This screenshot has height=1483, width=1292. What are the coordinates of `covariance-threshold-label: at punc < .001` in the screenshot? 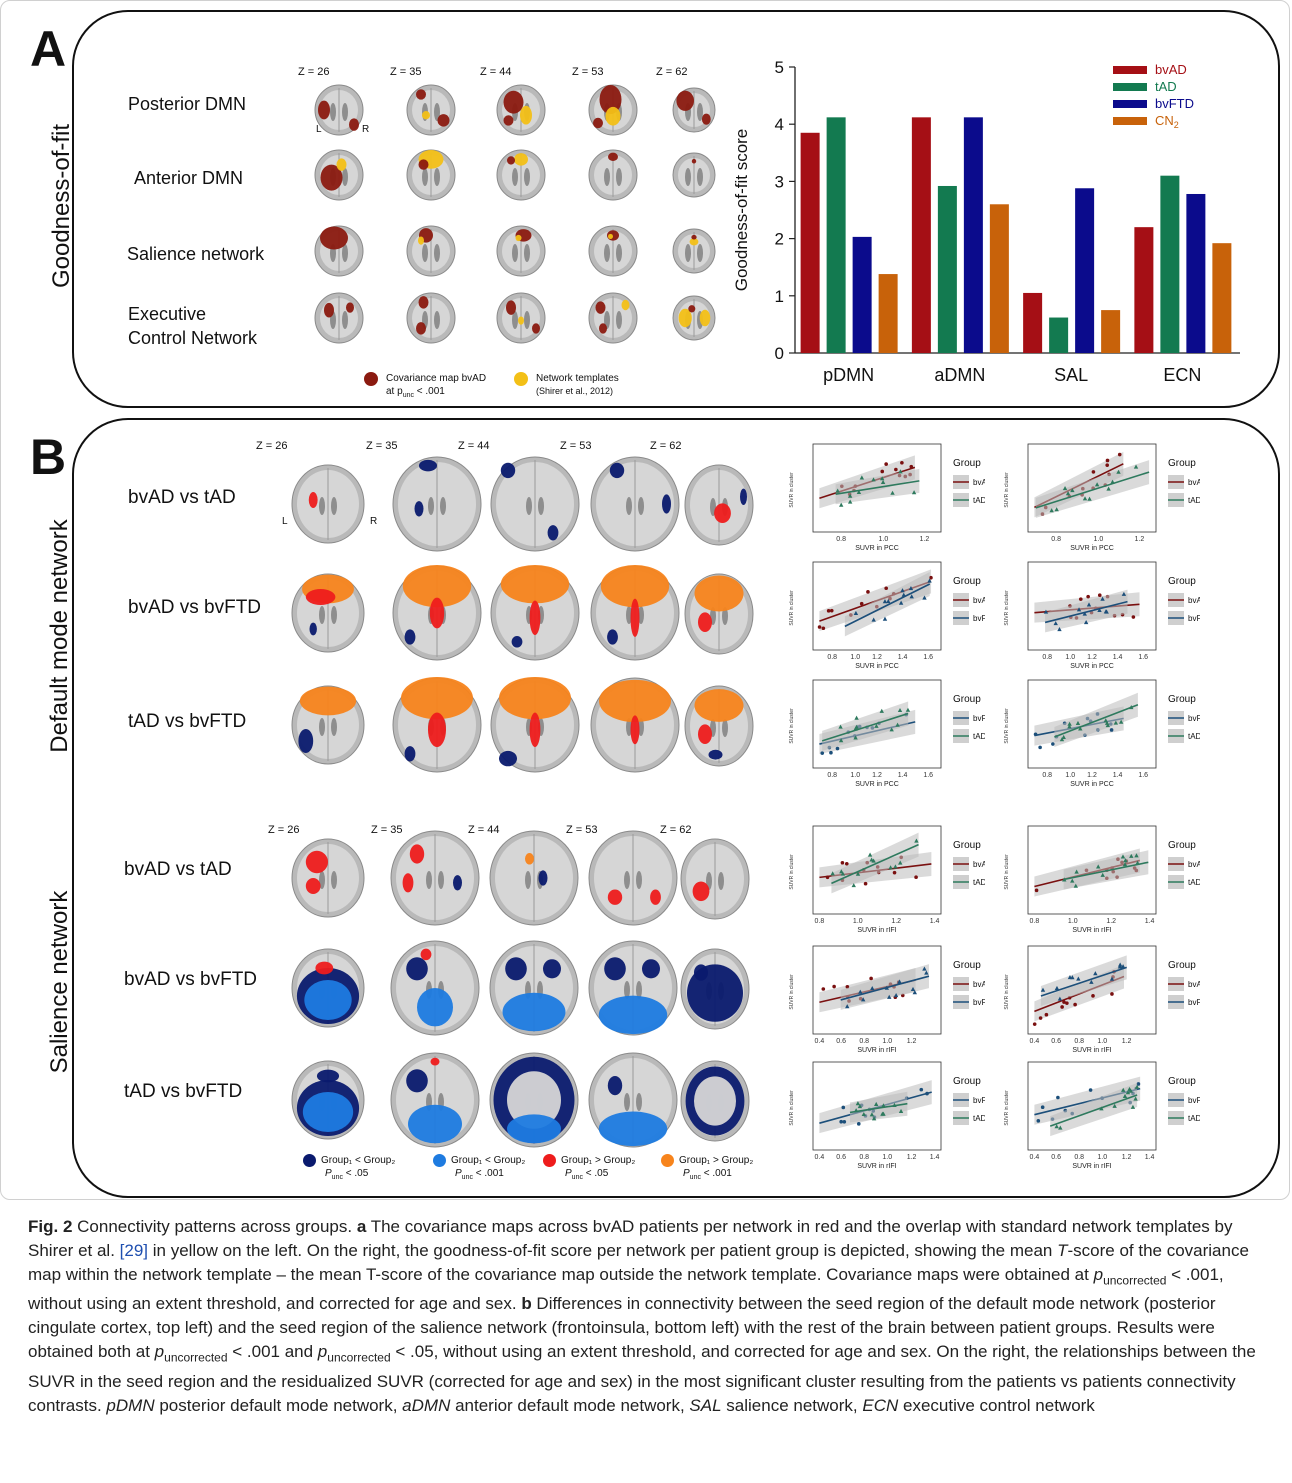 It's located at (415, 392).